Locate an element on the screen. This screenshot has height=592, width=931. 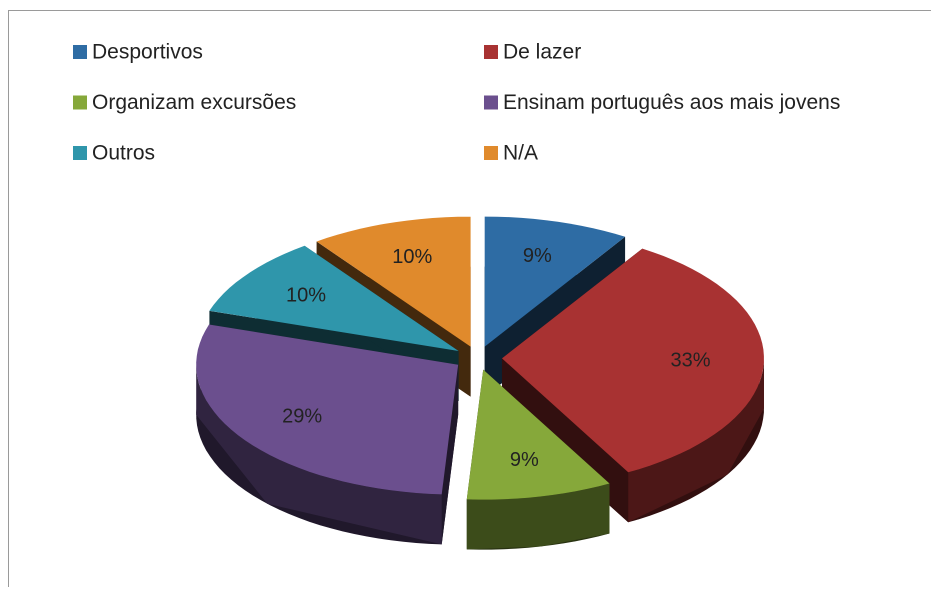
legend-label: Desportivos is located at coordinates (147, 52).